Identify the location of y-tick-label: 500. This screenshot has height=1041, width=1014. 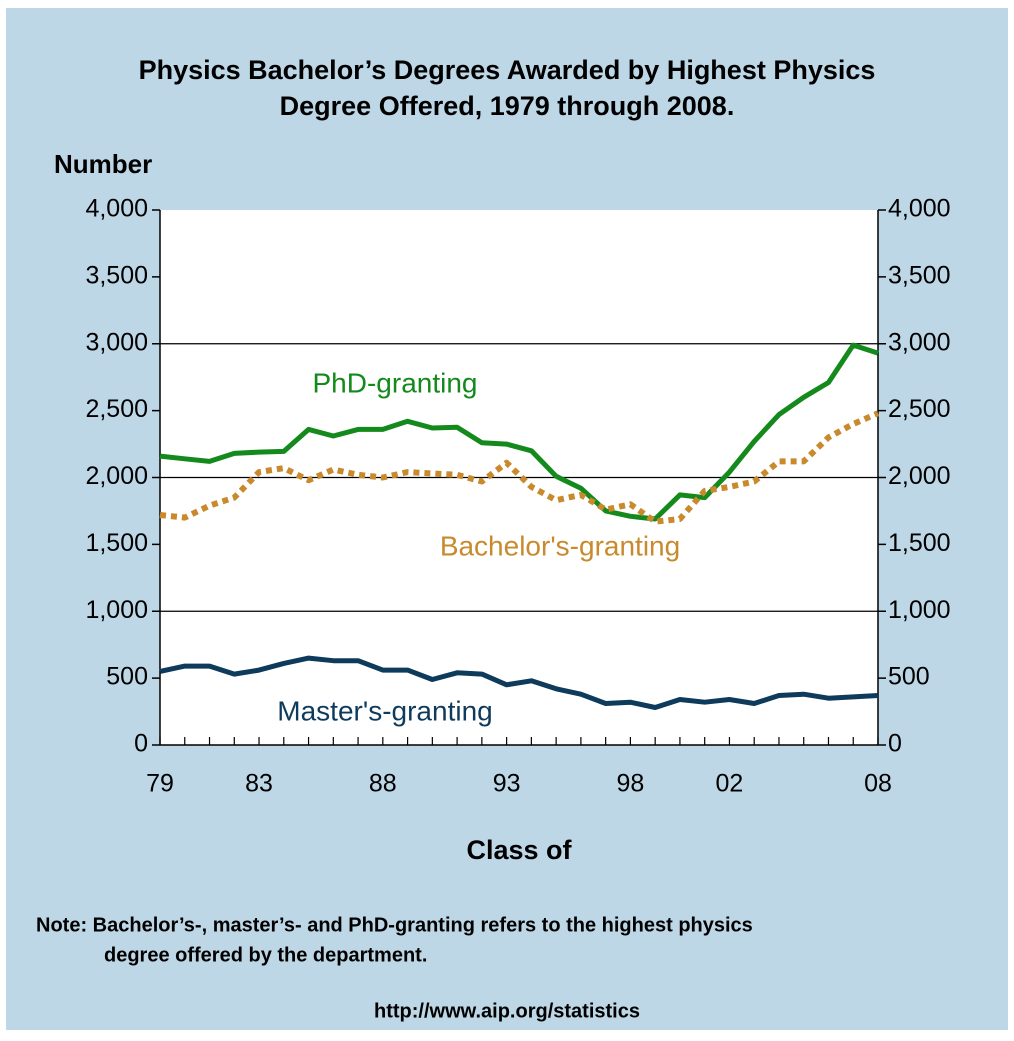
(127, 677).